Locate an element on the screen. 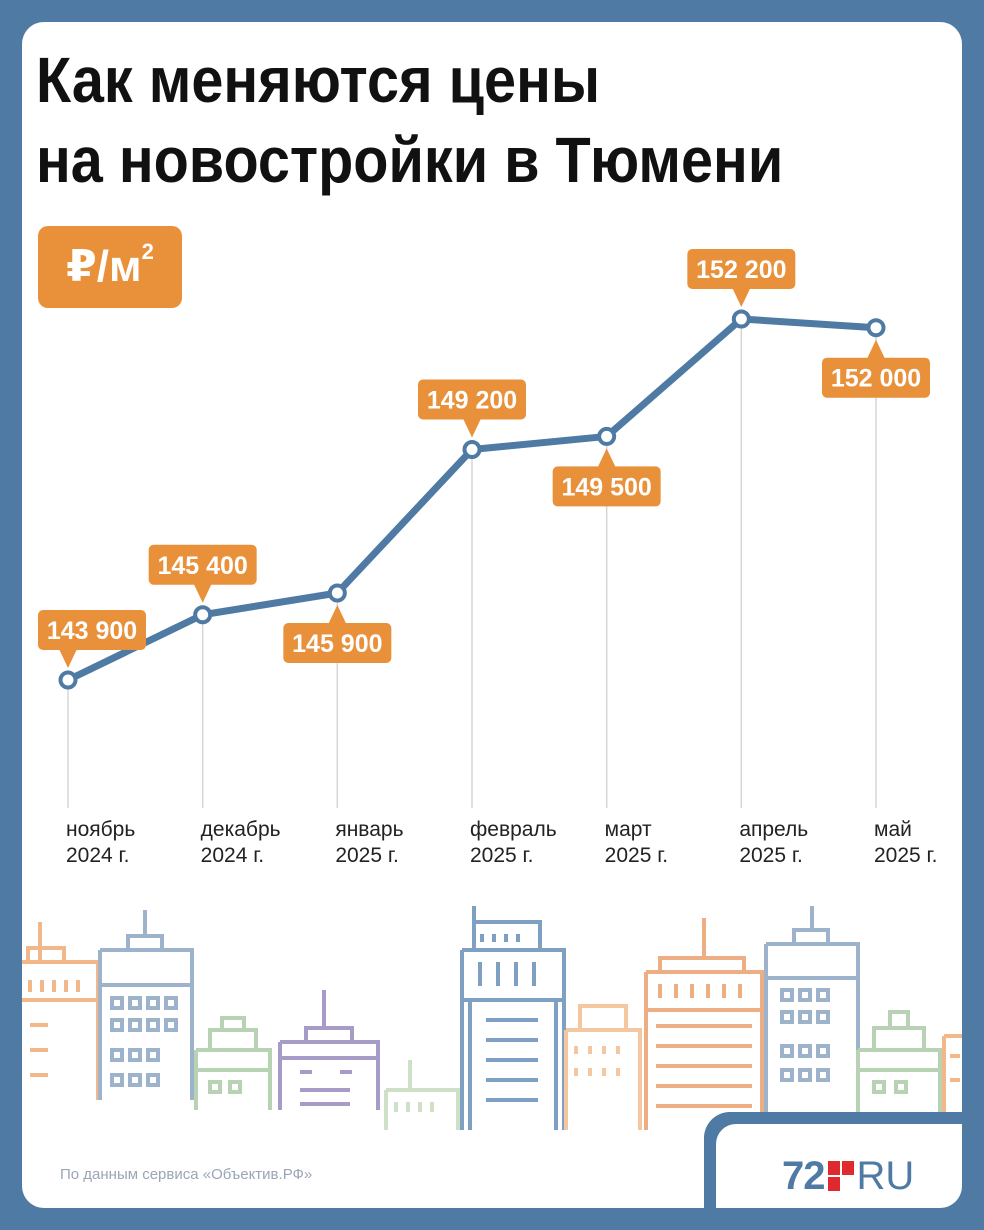  logo-red-squares-icon is located at coordinates (840, 1176).